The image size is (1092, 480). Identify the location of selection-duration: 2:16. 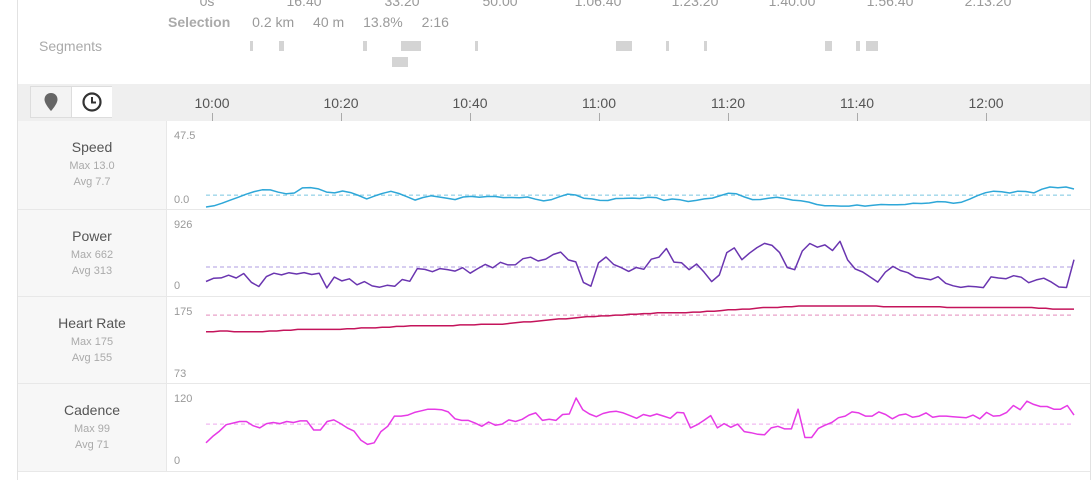
(435, 22).